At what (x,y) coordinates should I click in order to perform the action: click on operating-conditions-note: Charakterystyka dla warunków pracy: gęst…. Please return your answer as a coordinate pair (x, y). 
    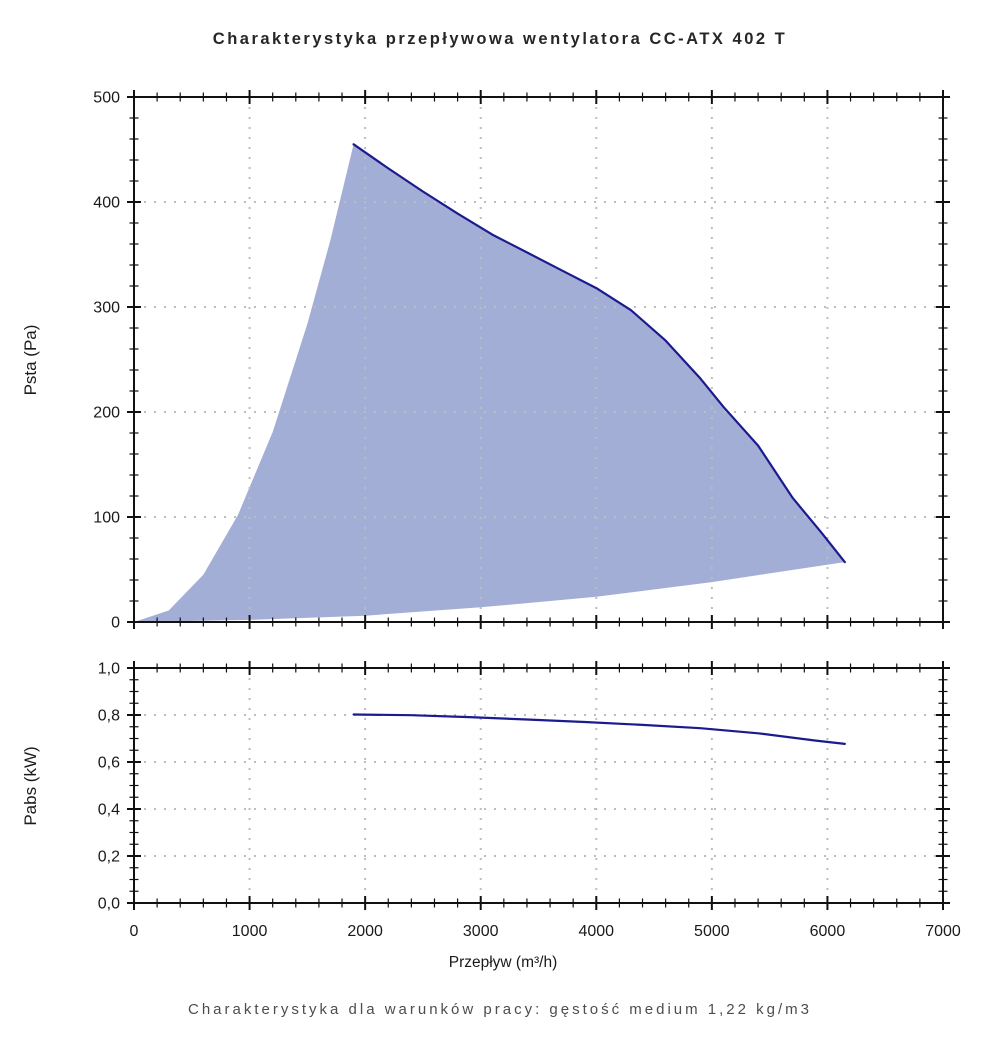
    Looking at the image, I should click on (500, 1009).